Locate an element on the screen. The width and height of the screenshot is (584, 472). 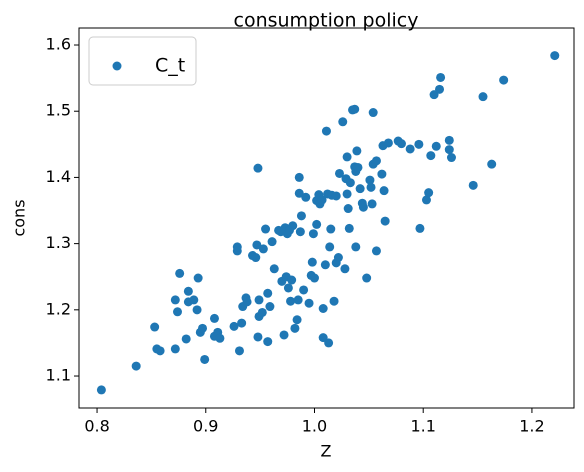
x-tick-label: 1.1 is located at coordinates (422, 426).